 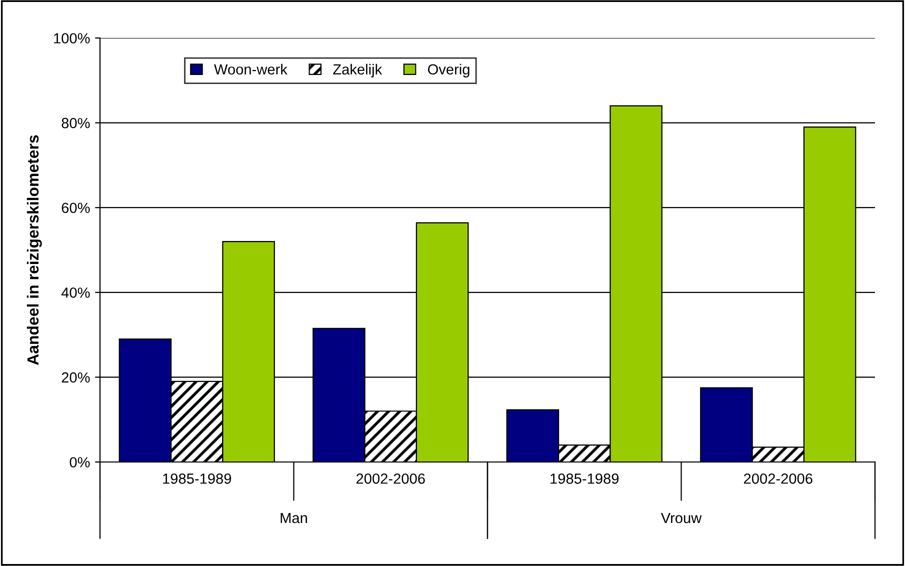 What do you see at coordinates (80, 462) in the screenshot?
I see `y-tick-label: 0%` at bounding box center [80, 462].